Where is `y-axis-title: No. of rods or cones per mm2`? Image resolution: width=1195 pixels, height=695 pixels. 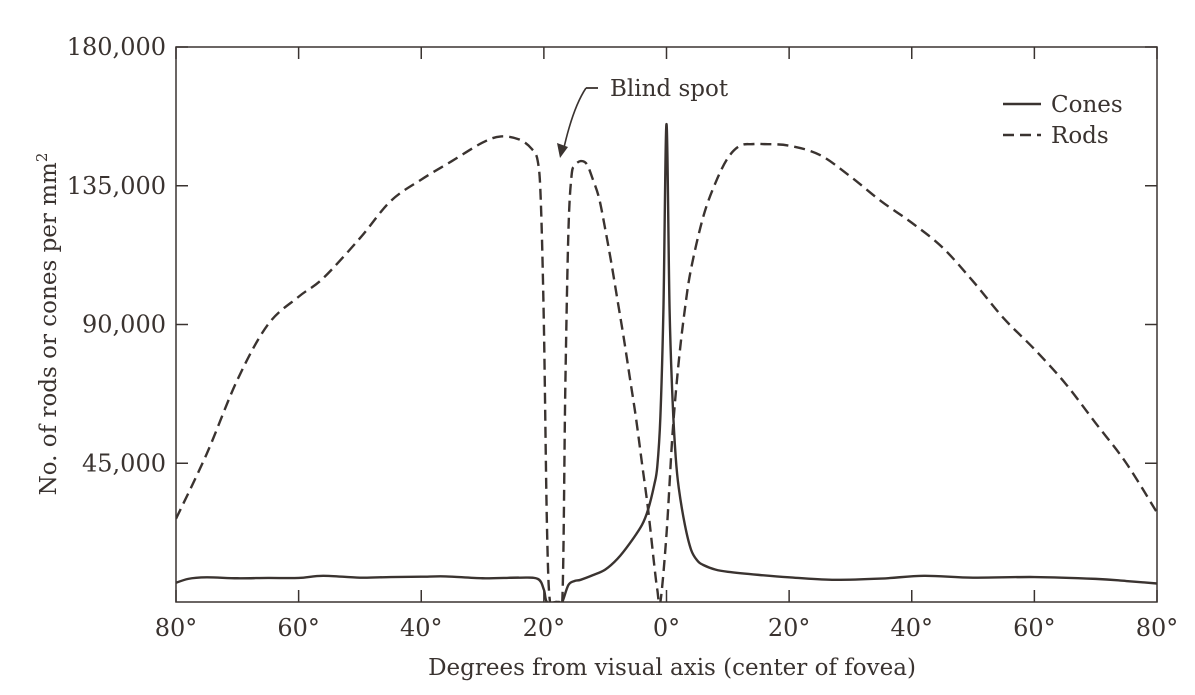
y-axis-title: No. of rods or cones per mm2 is located at coordinates (47, 324).